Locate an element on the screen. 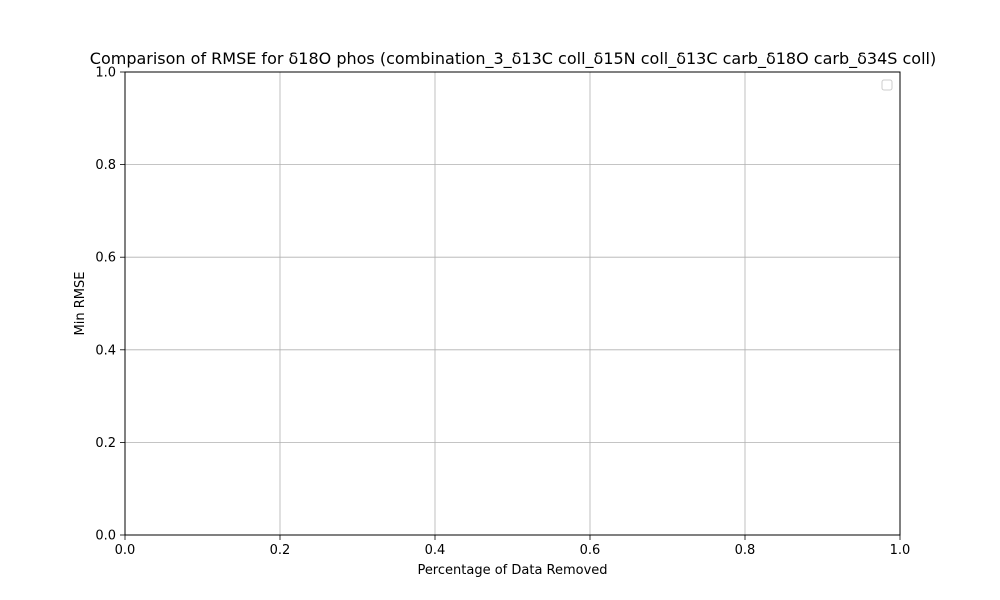  x-tick-label: 1.0 is located at coordinates (900, 550).